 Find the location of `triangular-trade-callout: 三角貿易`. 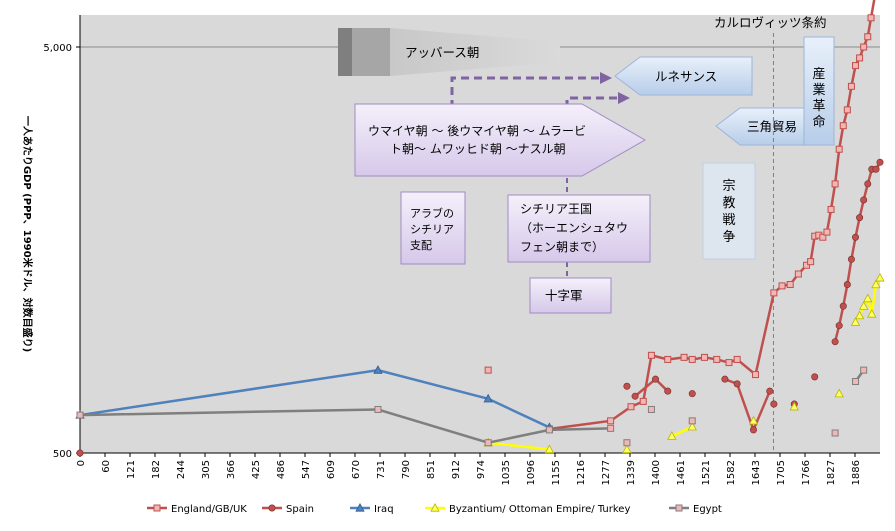

triangular-trade-callout: 三角貿易 is located at coordinates (767, 126).